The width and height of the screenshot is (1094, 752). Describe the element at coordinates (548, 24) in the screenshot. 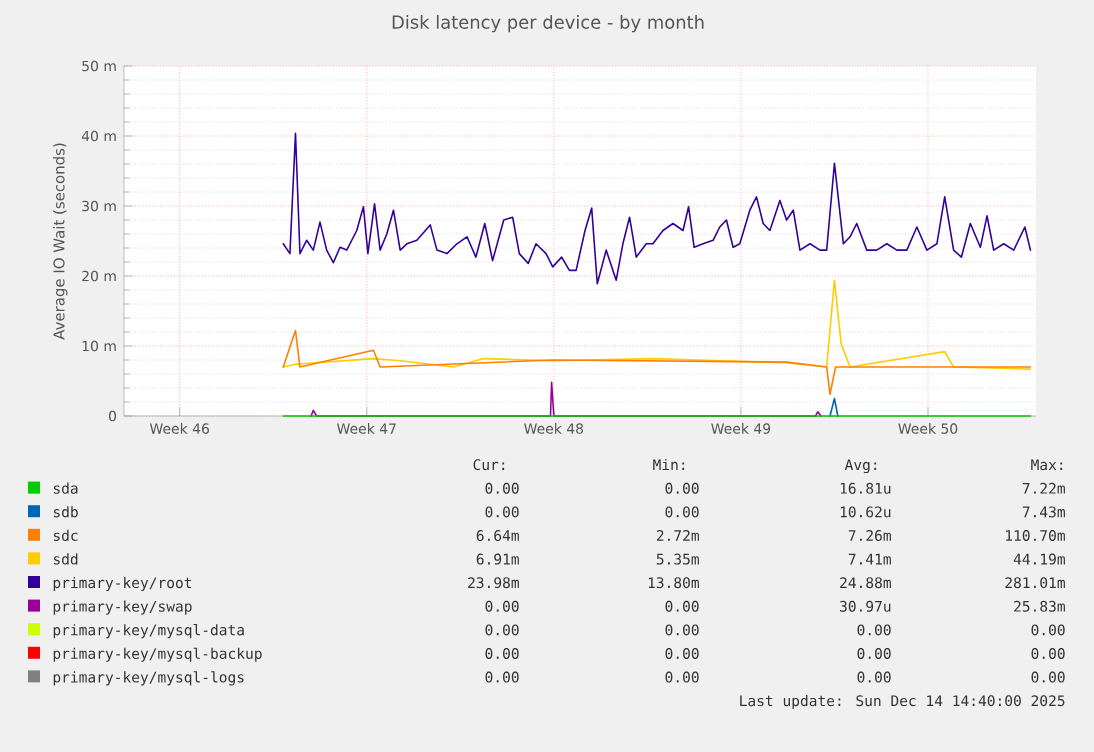

I see `chart-title: Disk latency per device - by month` at that location.